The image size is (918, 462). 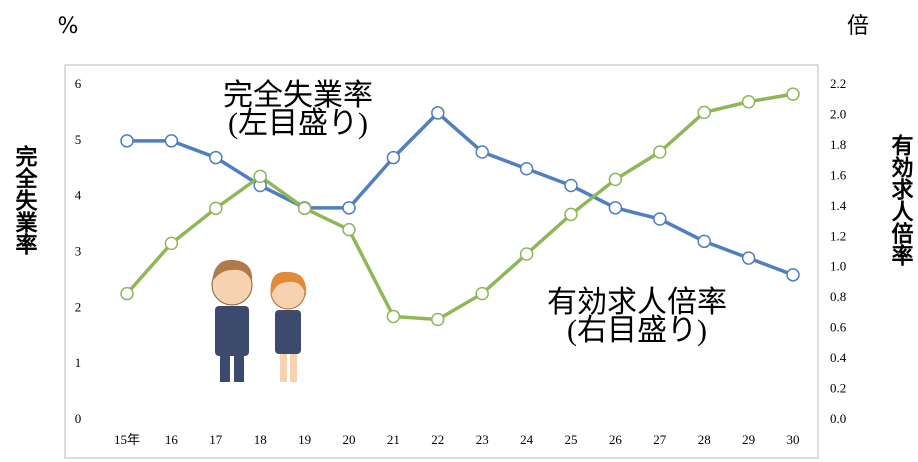 I want to click on x-tick-label: 15年, so click(x=127, y=439).